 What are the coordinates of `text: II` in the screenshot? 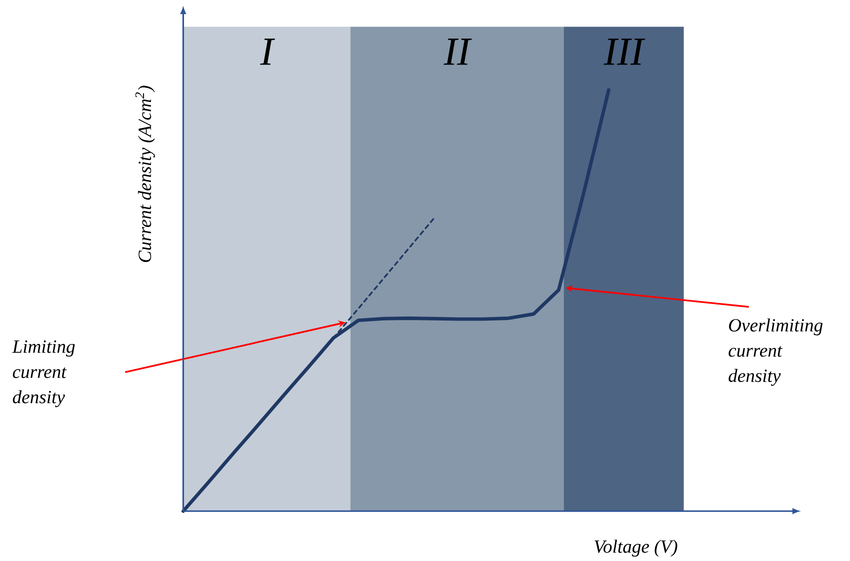 It's located at (458, 51).